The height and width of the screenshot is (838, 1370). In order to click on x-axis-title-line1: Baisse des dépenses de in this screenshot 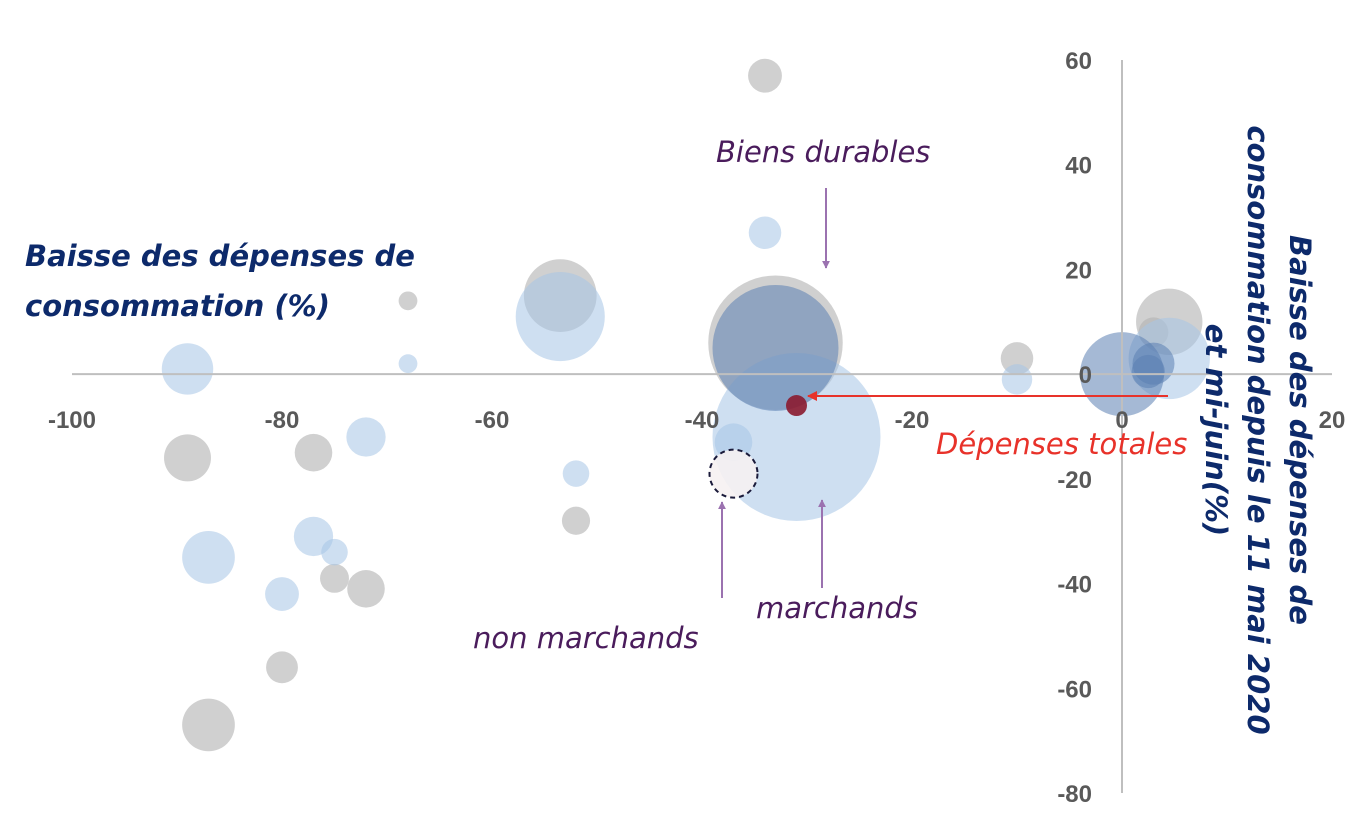, I will do `click(220, 256)`.